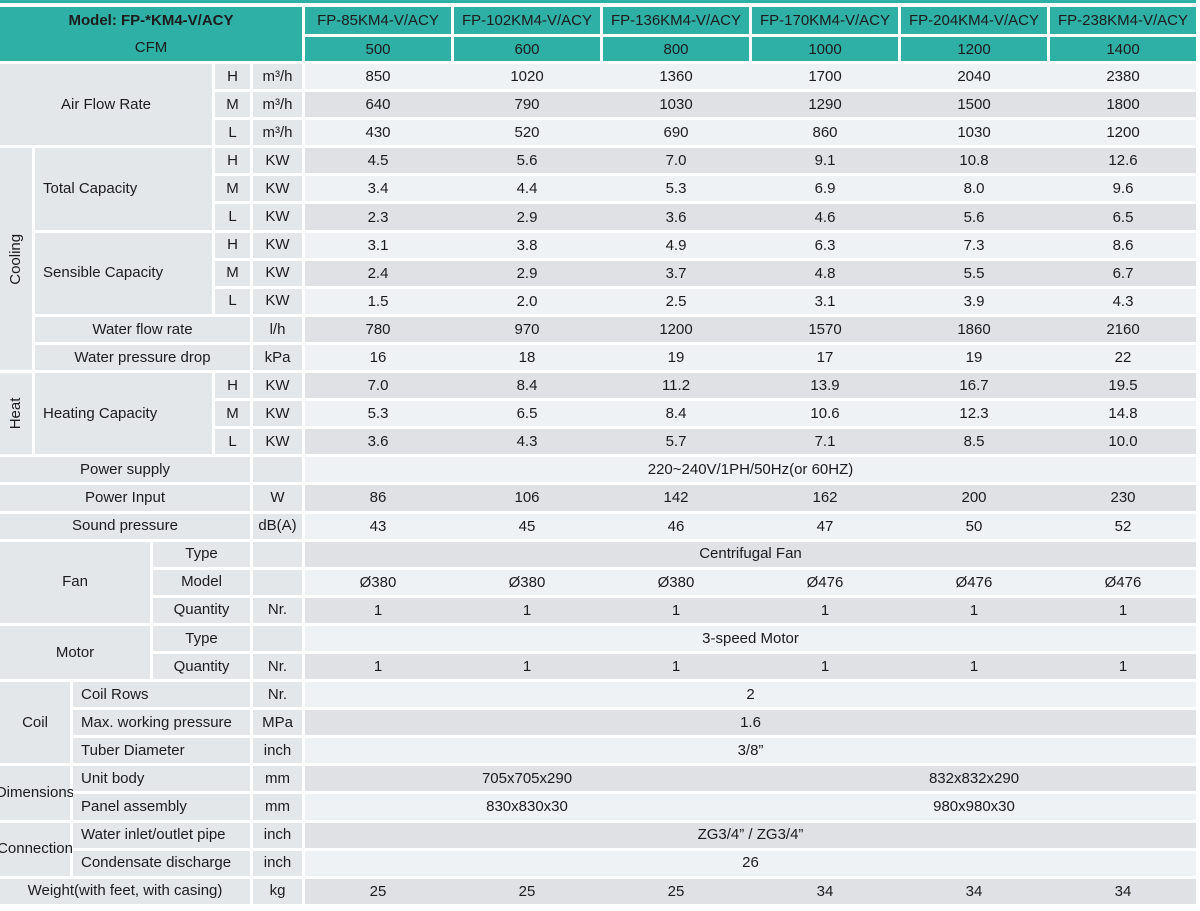 The width and height of the screenshot is (1200, 911). Describe the element at coordinates (750, 638) in the screenshot. I see `motor-type-value: 3-speed Motor` at that location.